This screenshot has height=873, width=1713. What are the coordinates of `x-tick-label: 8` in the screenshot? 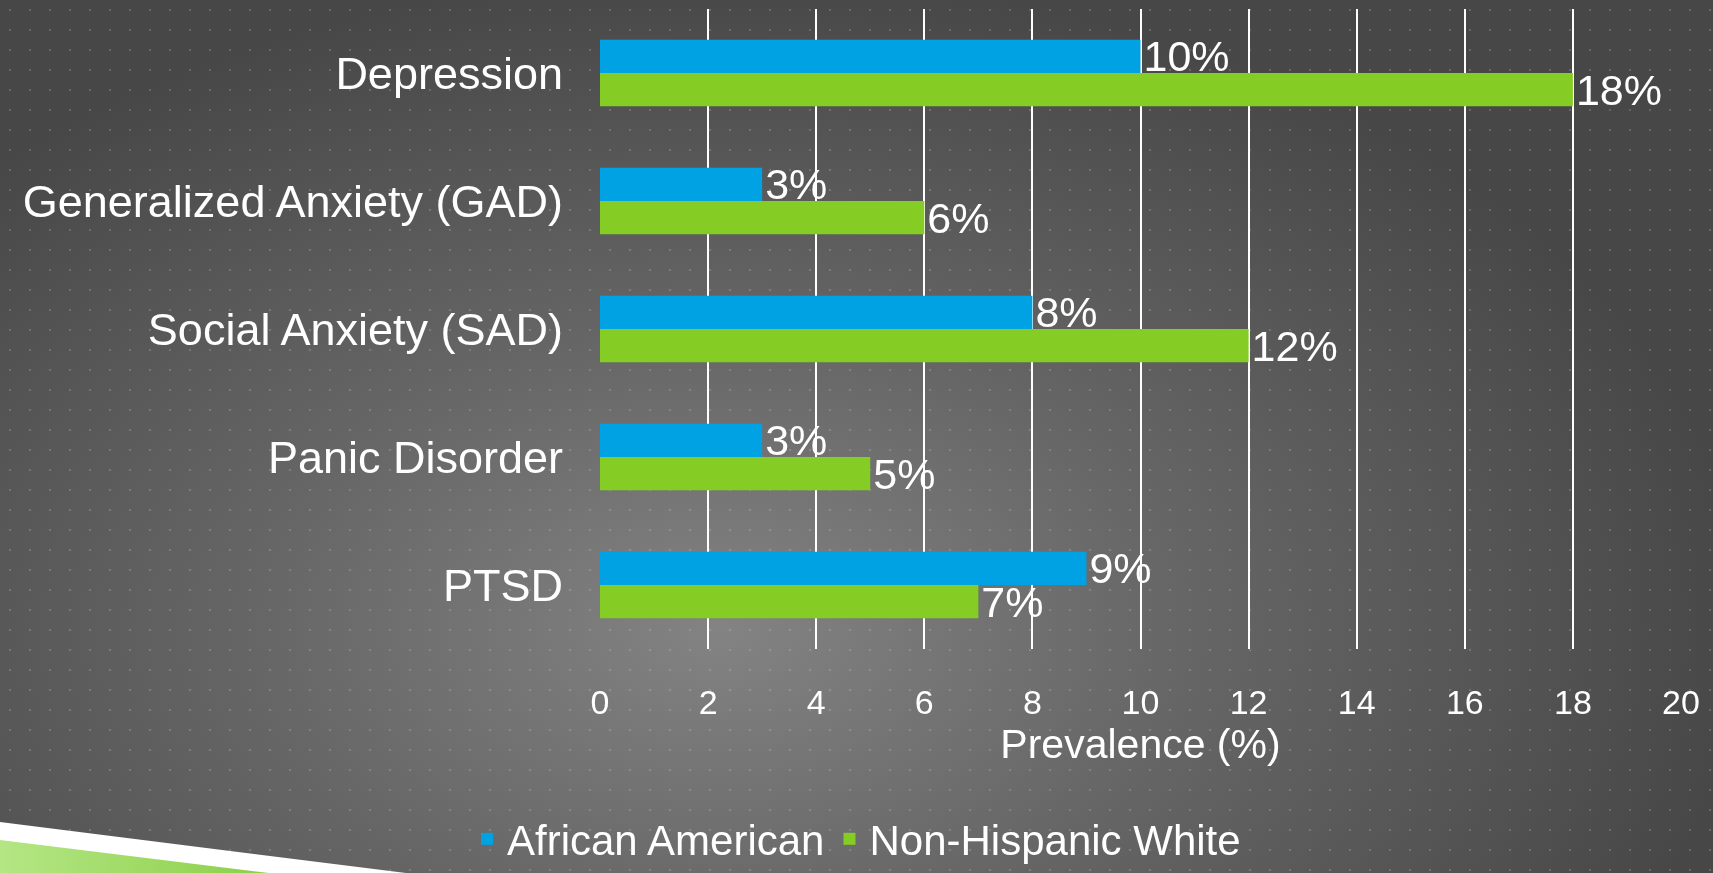 It's located at (1032, 702).